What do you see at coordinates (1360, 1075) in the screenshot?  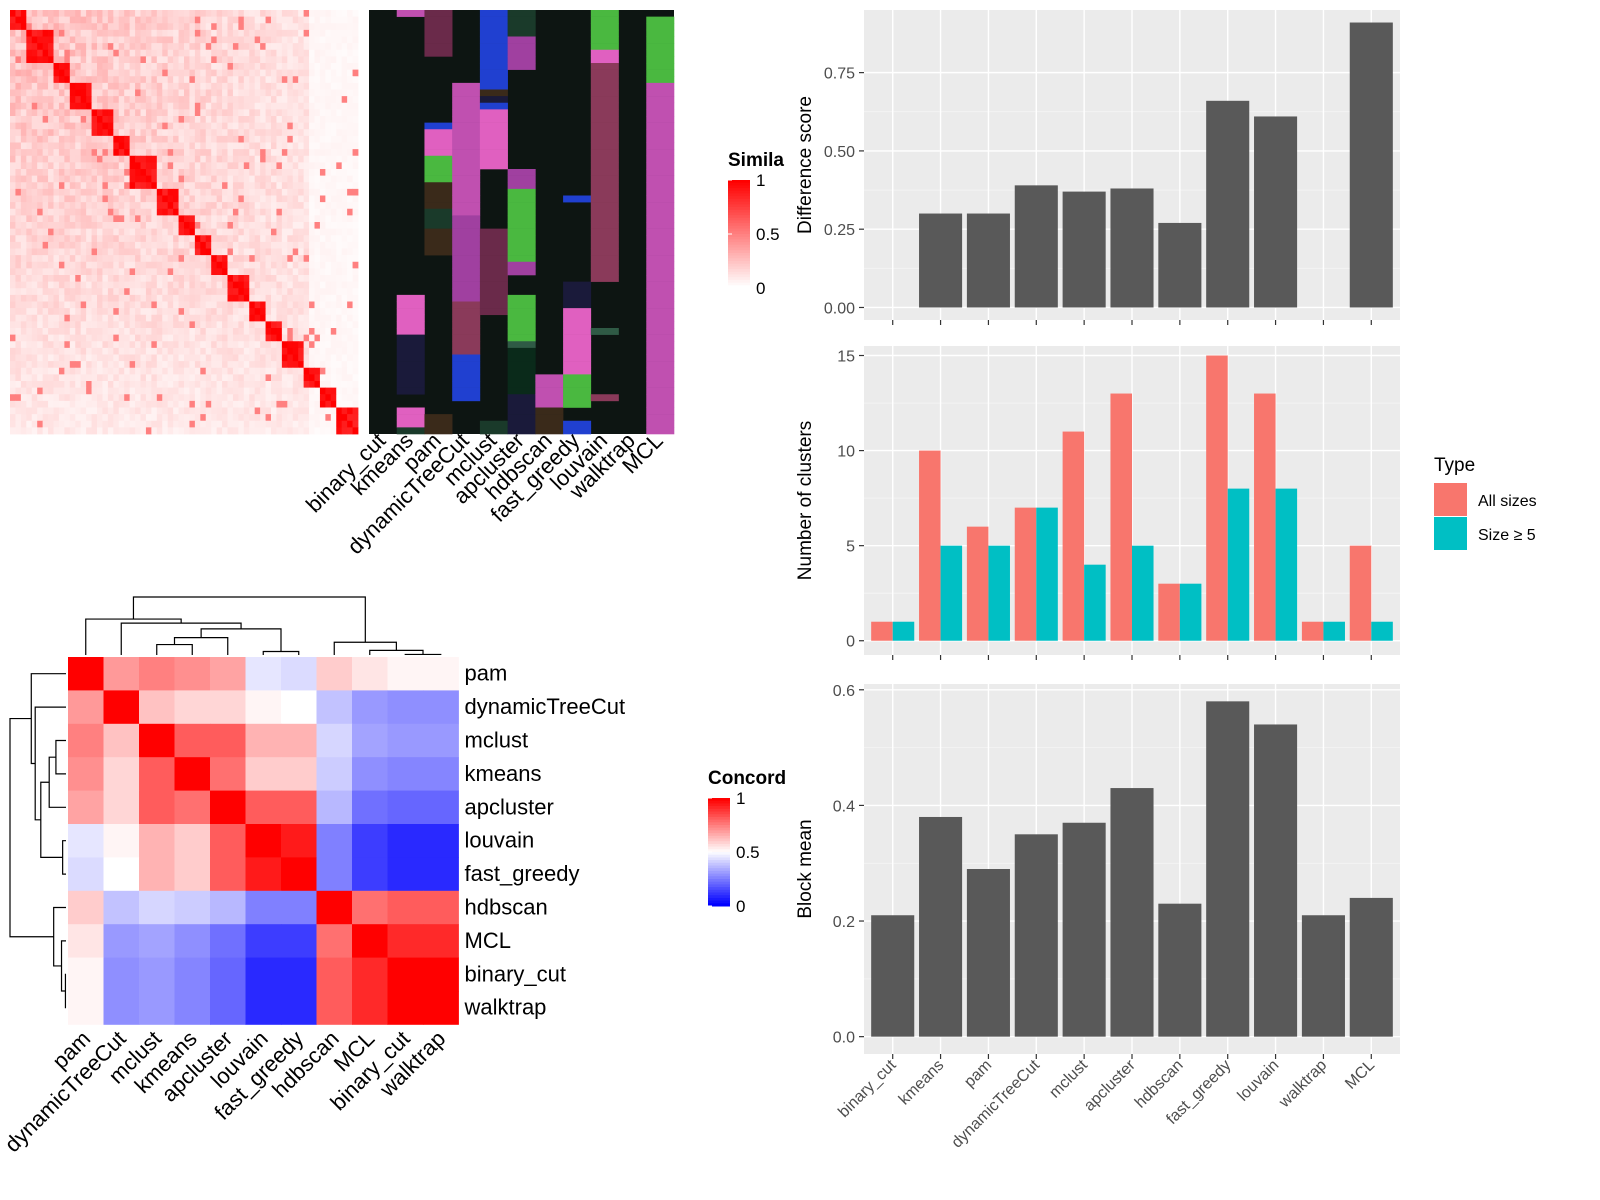 I see `x-category-label: MCL` at bounding box center [1360, 1075].